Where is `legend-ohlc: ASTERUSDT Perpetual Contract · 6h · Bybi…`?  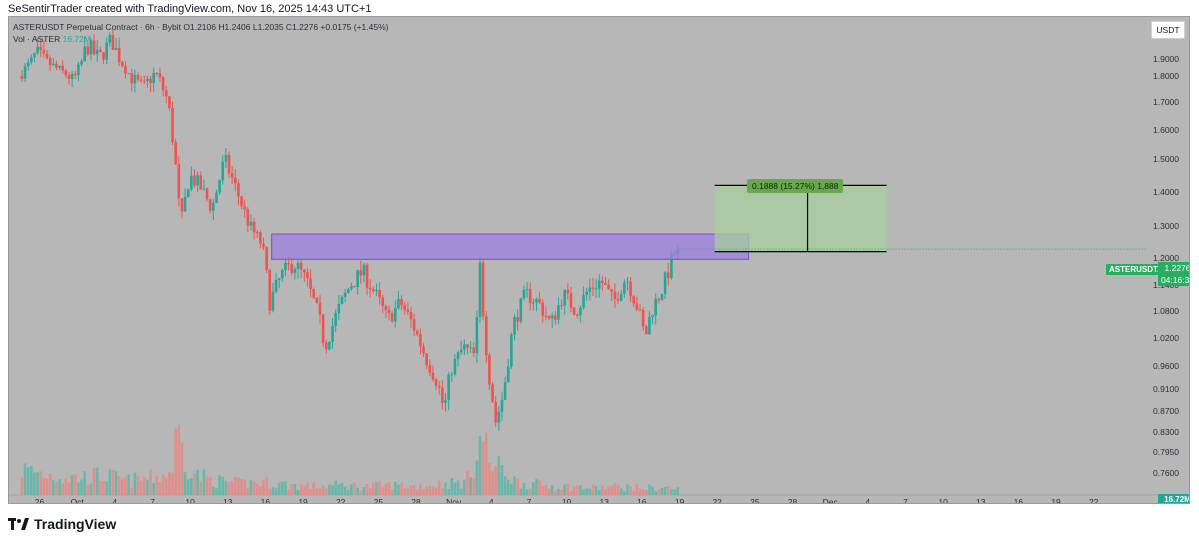
legend-ohlc: ASTERUSDT Perpetual Contract · 6h · Bybi… is located at coordinates (201, 27).